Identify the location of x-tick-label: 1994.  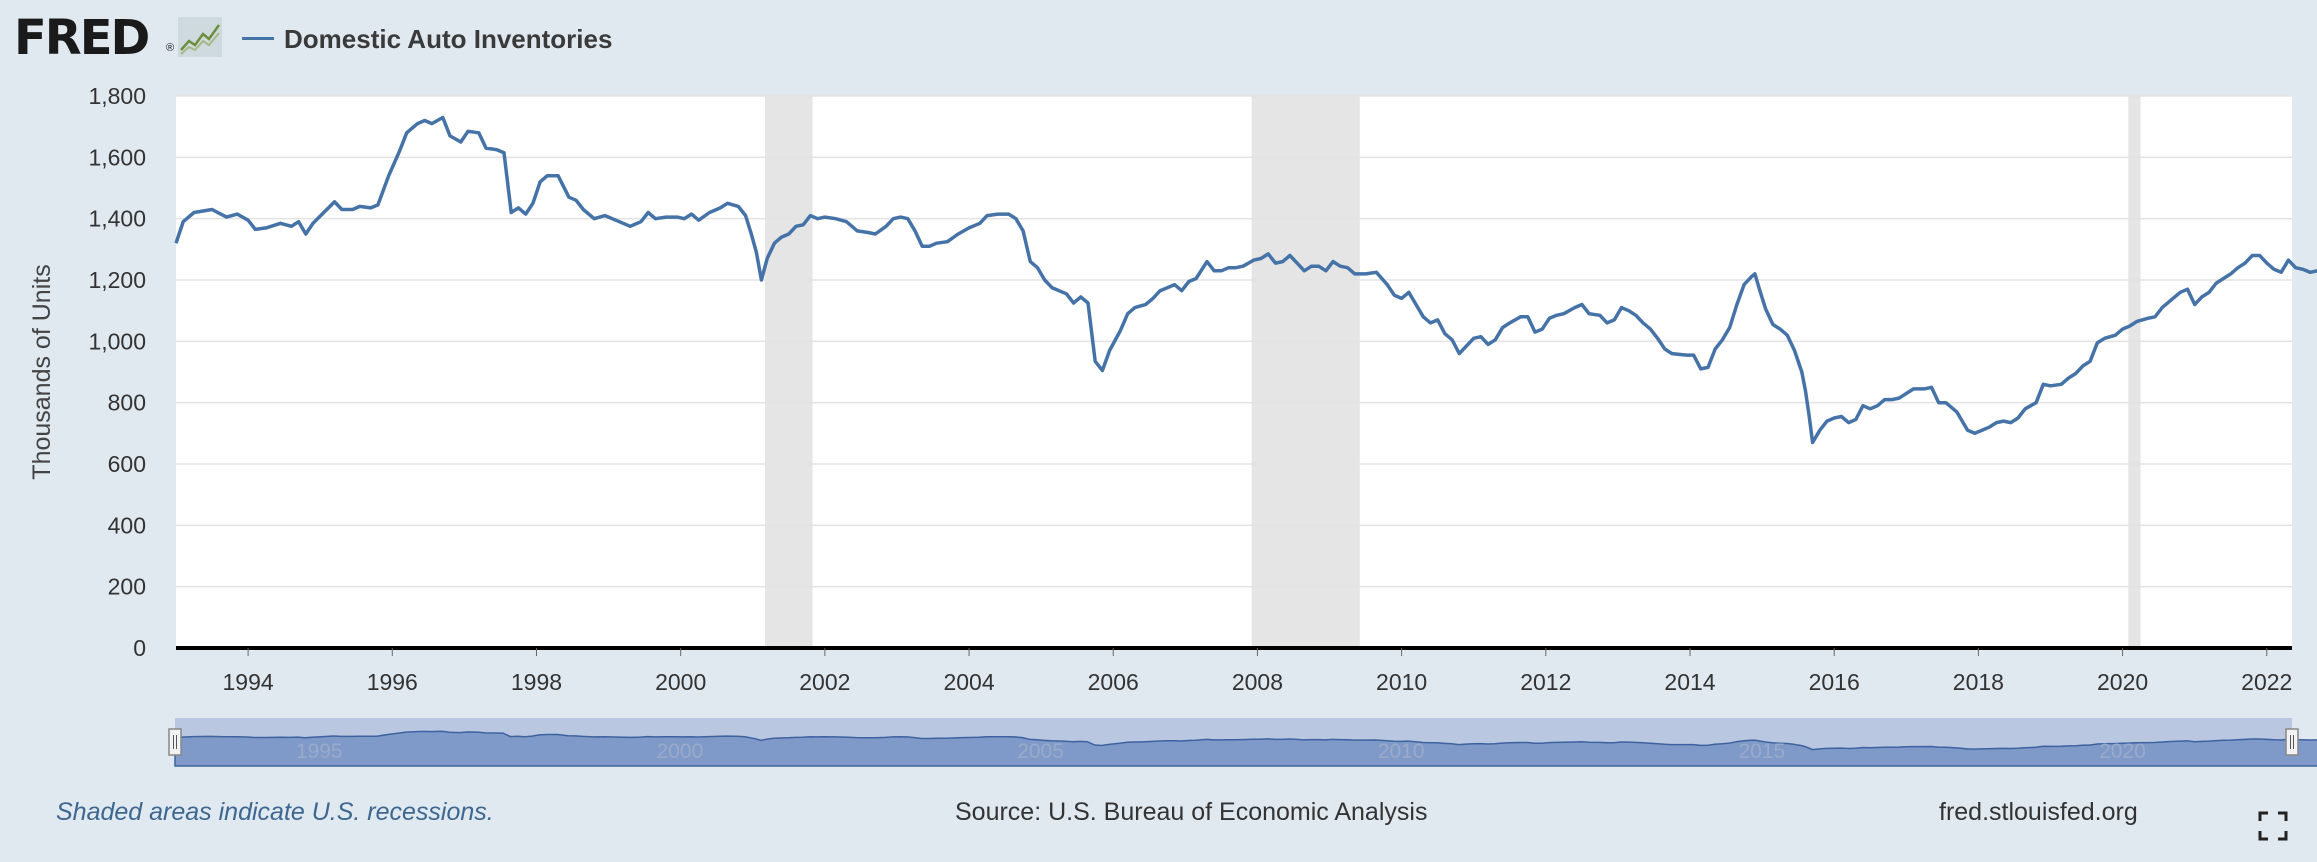
(248, 682).